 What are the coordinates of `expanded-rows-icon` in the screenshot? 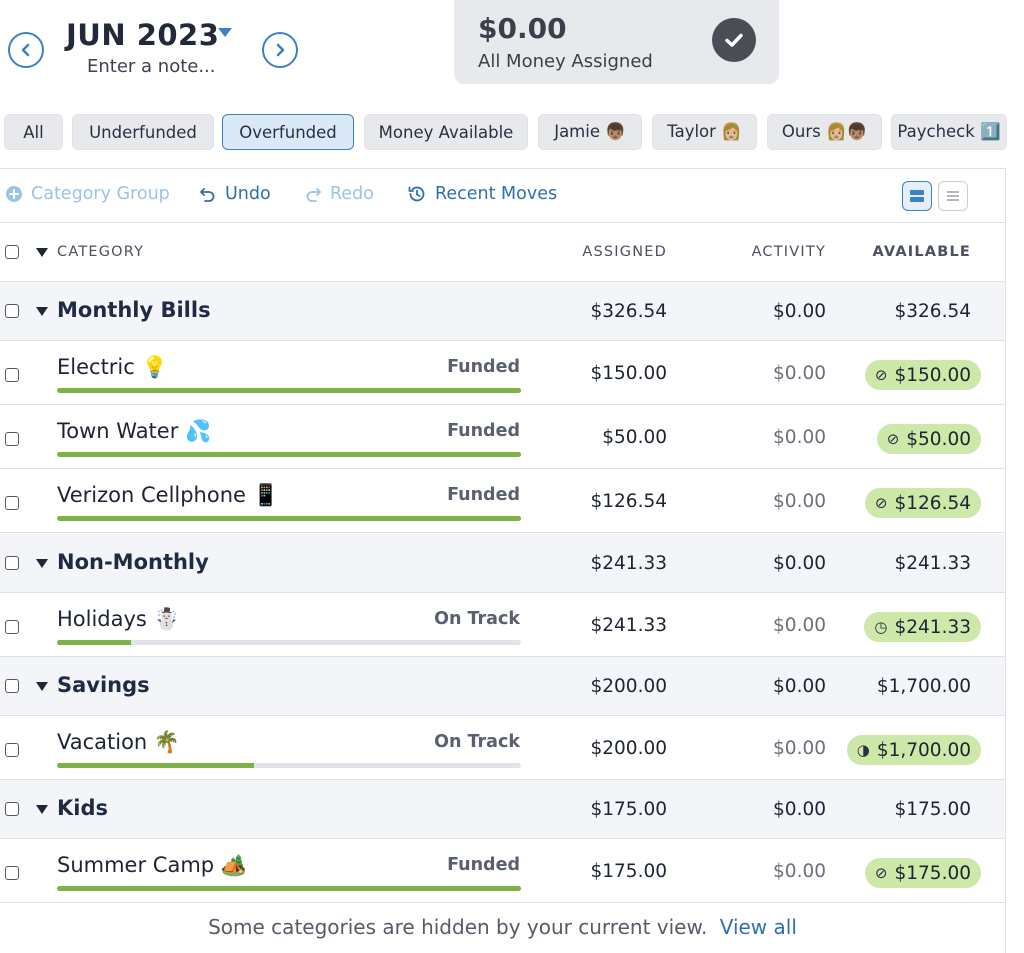 It's located at (917, 196).